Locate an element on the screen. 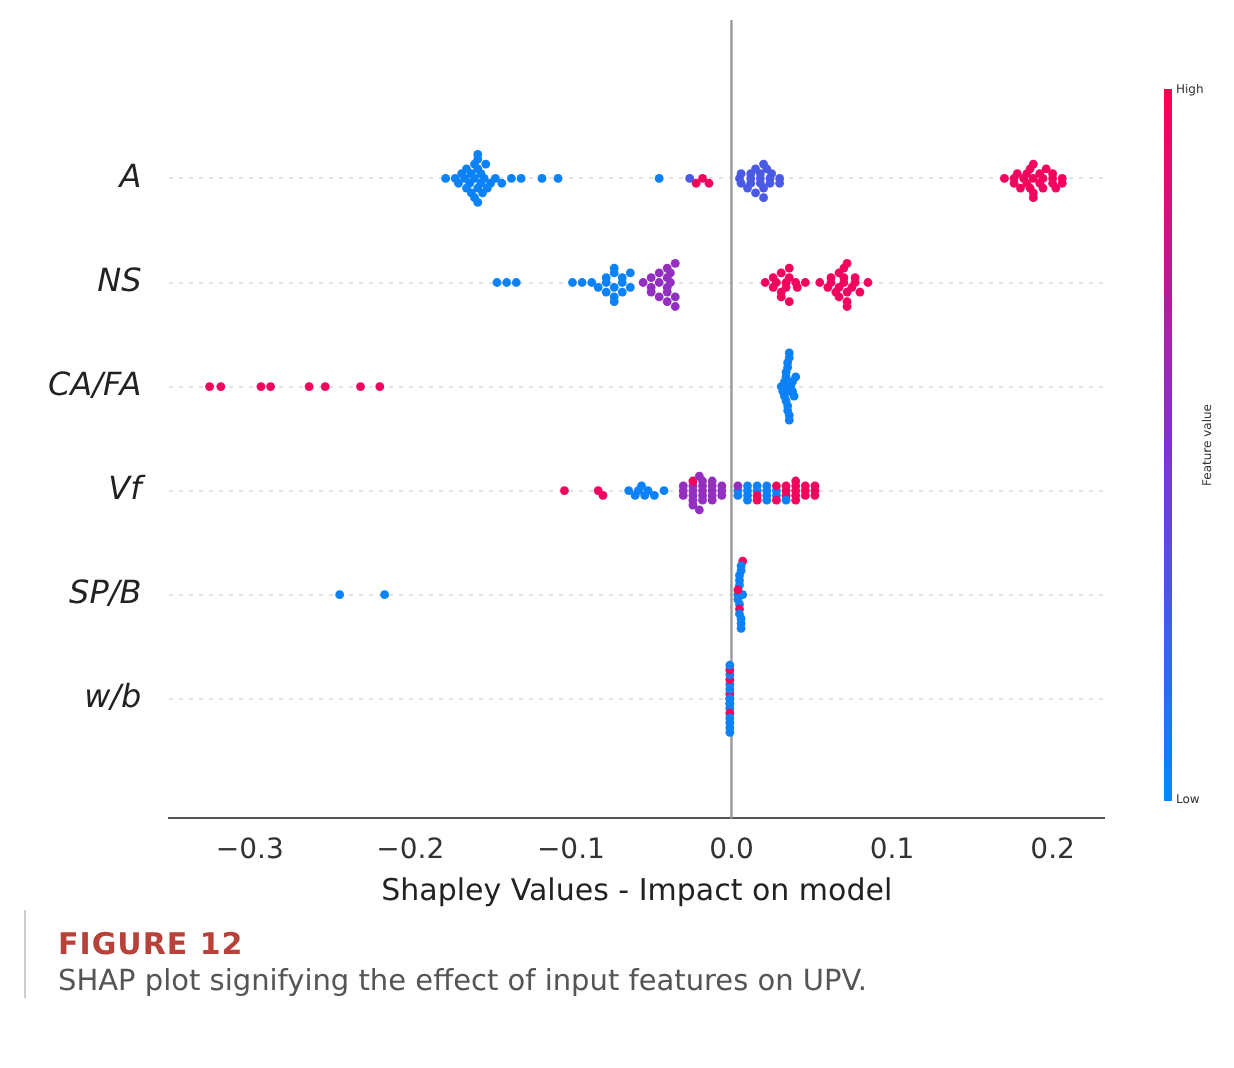 The width and height of the screenshot is (1234, 1068). y-tick-label: SP/B is located at coordinates (105, 591).